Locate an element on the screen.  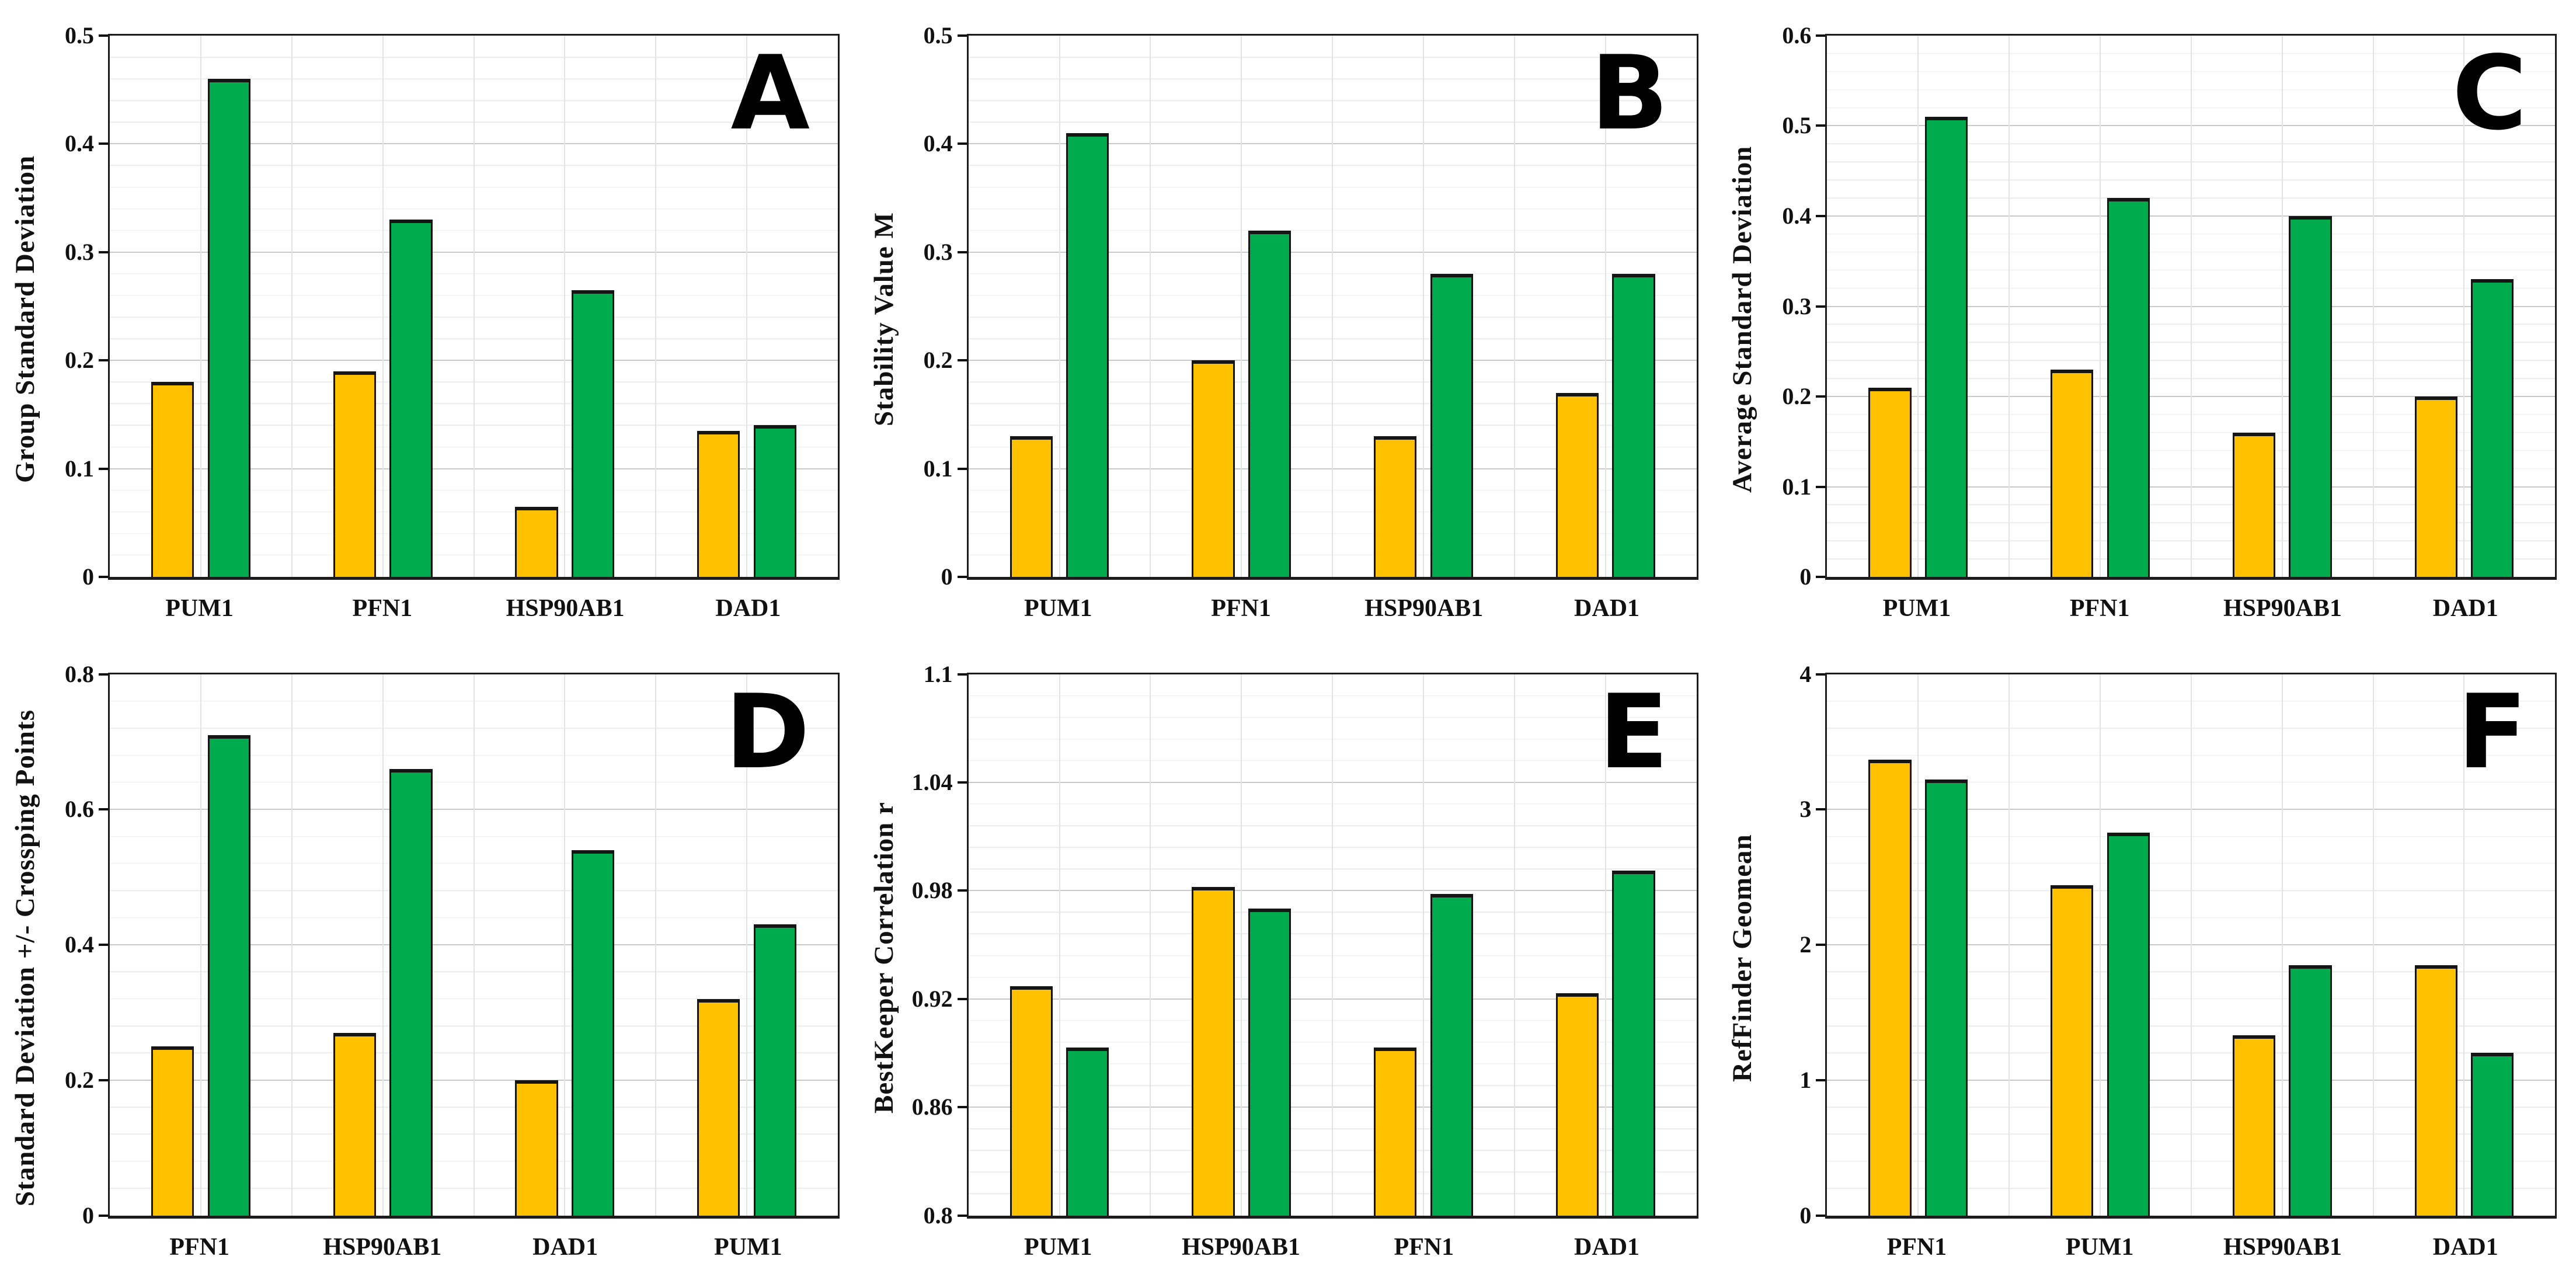
plot-area: 0 1 2 3 4 F is located at coordinates (2178, 944).